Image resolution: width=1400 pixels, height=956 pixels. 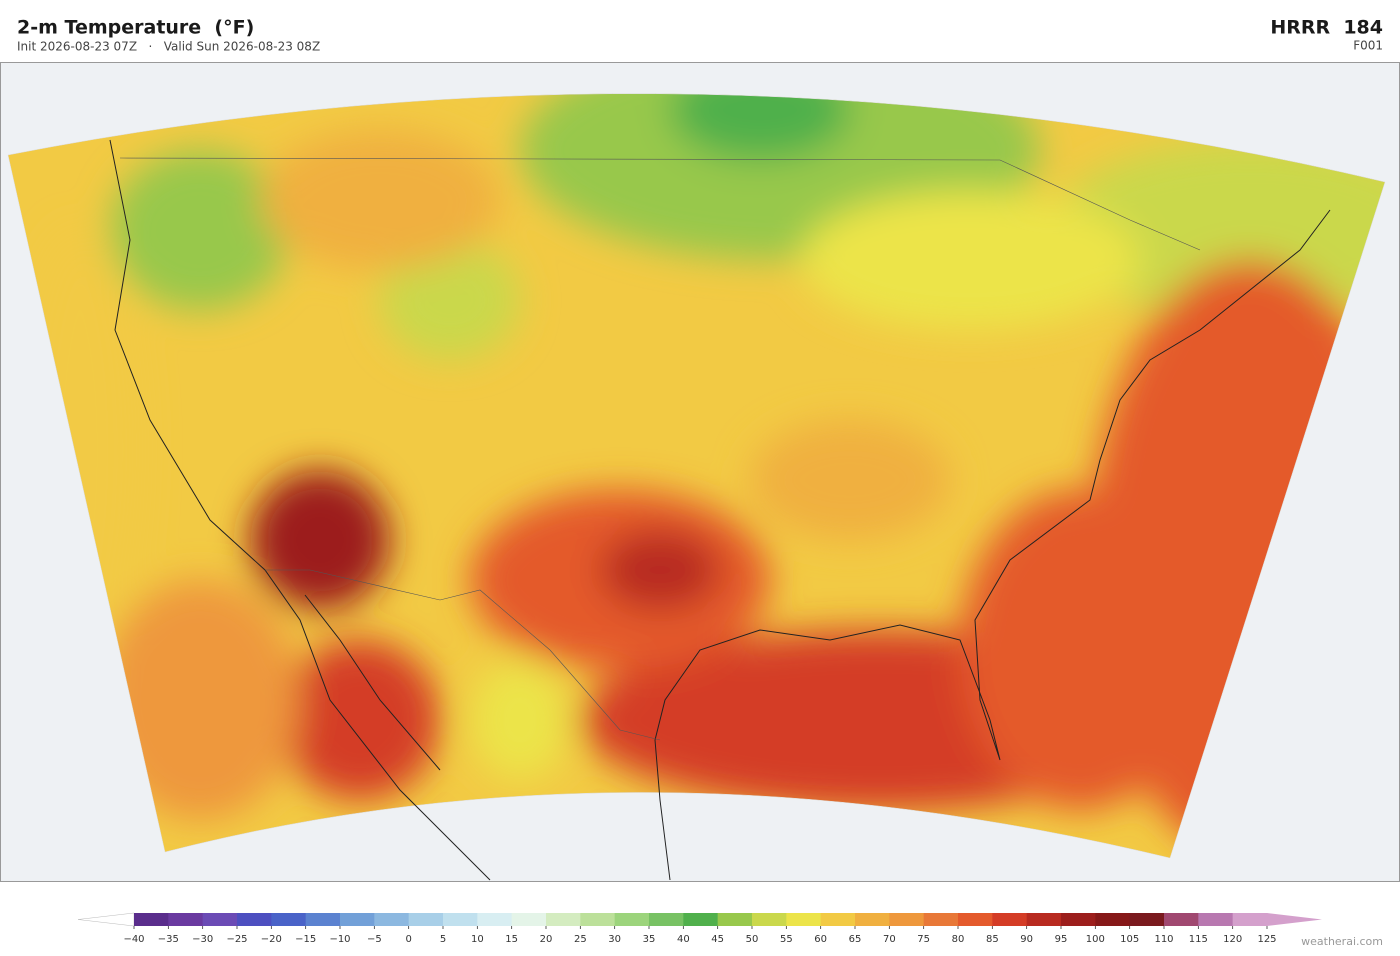 What do you see at coordinates (820, 939) in the screenshot?
I see `colorbar-tick-label: 60` at bounding box center [820, 939].